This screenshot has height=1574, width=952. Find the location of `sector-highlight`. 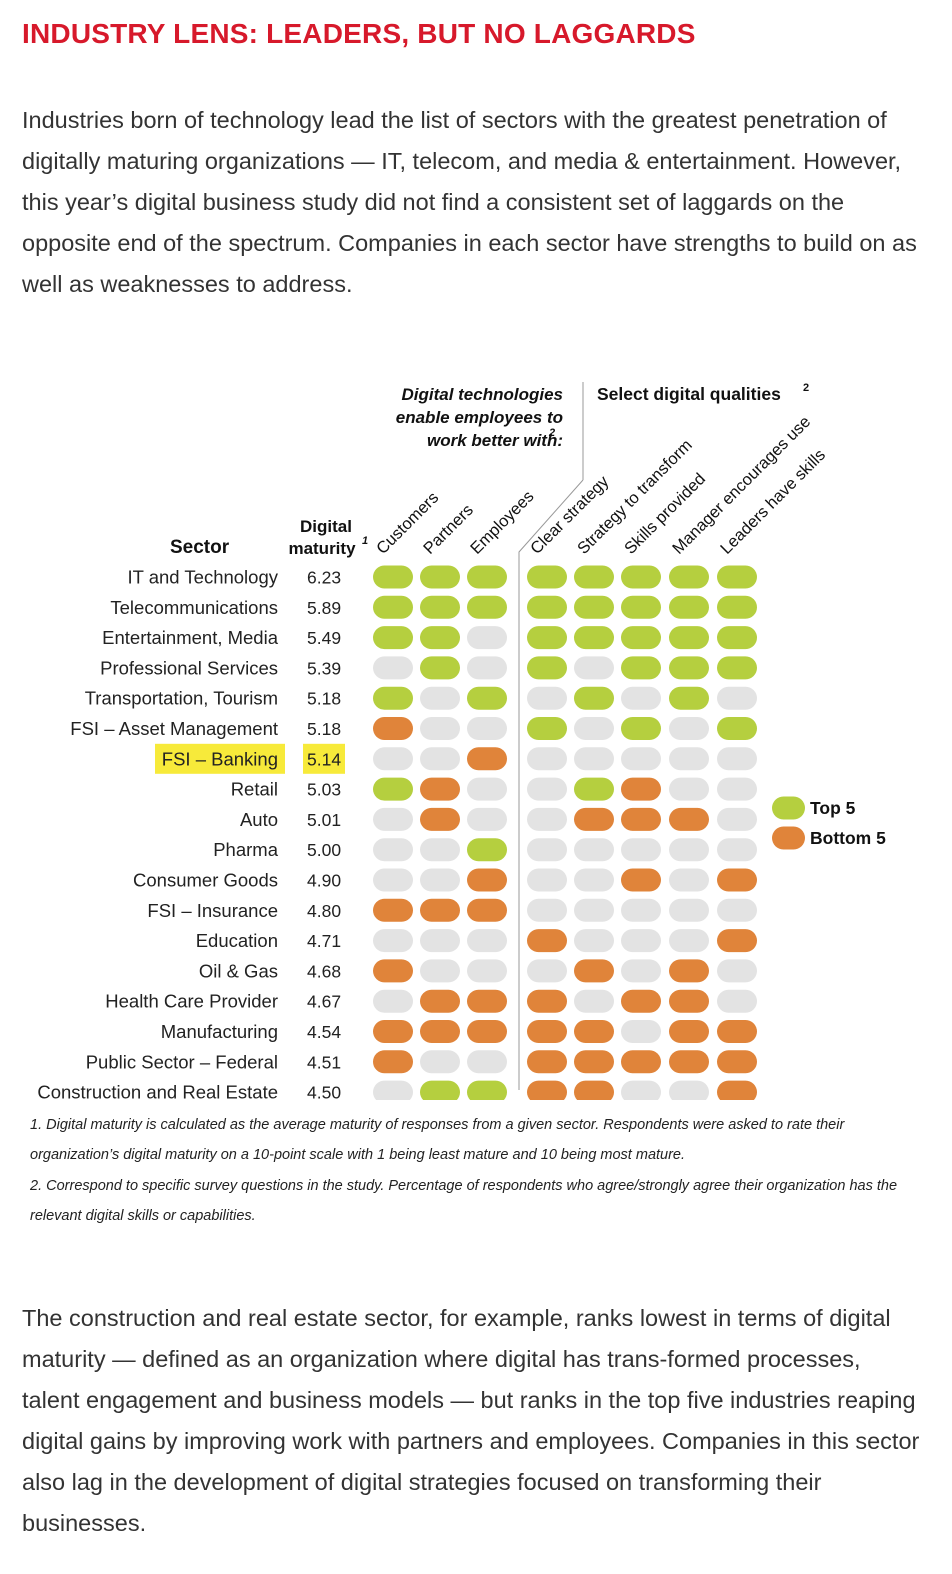

sector-highlight is located at coordinates (220, 758).